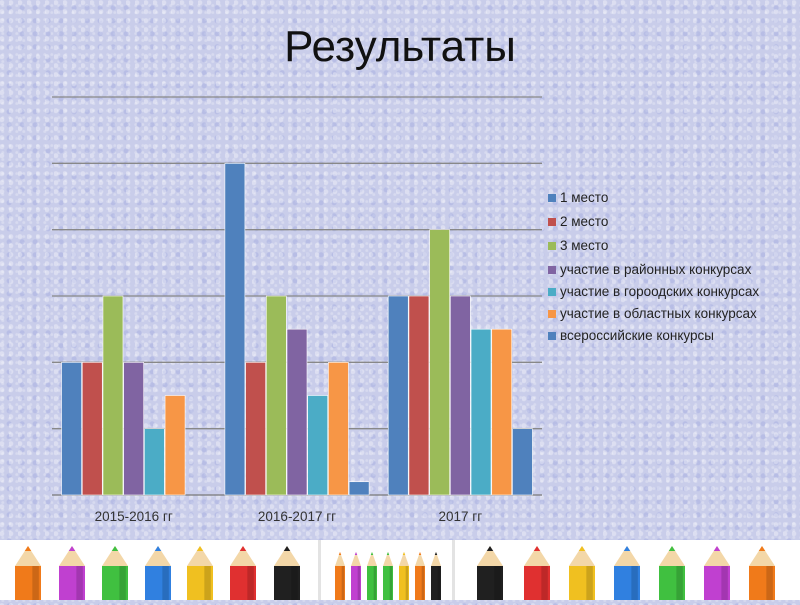 Image resolution: width=800 pixels, height=605 pixels. Describe the element at coordinates (297, 516) in the screenshot. I see `x-tick-label: 2016-2017 гг` at that location.